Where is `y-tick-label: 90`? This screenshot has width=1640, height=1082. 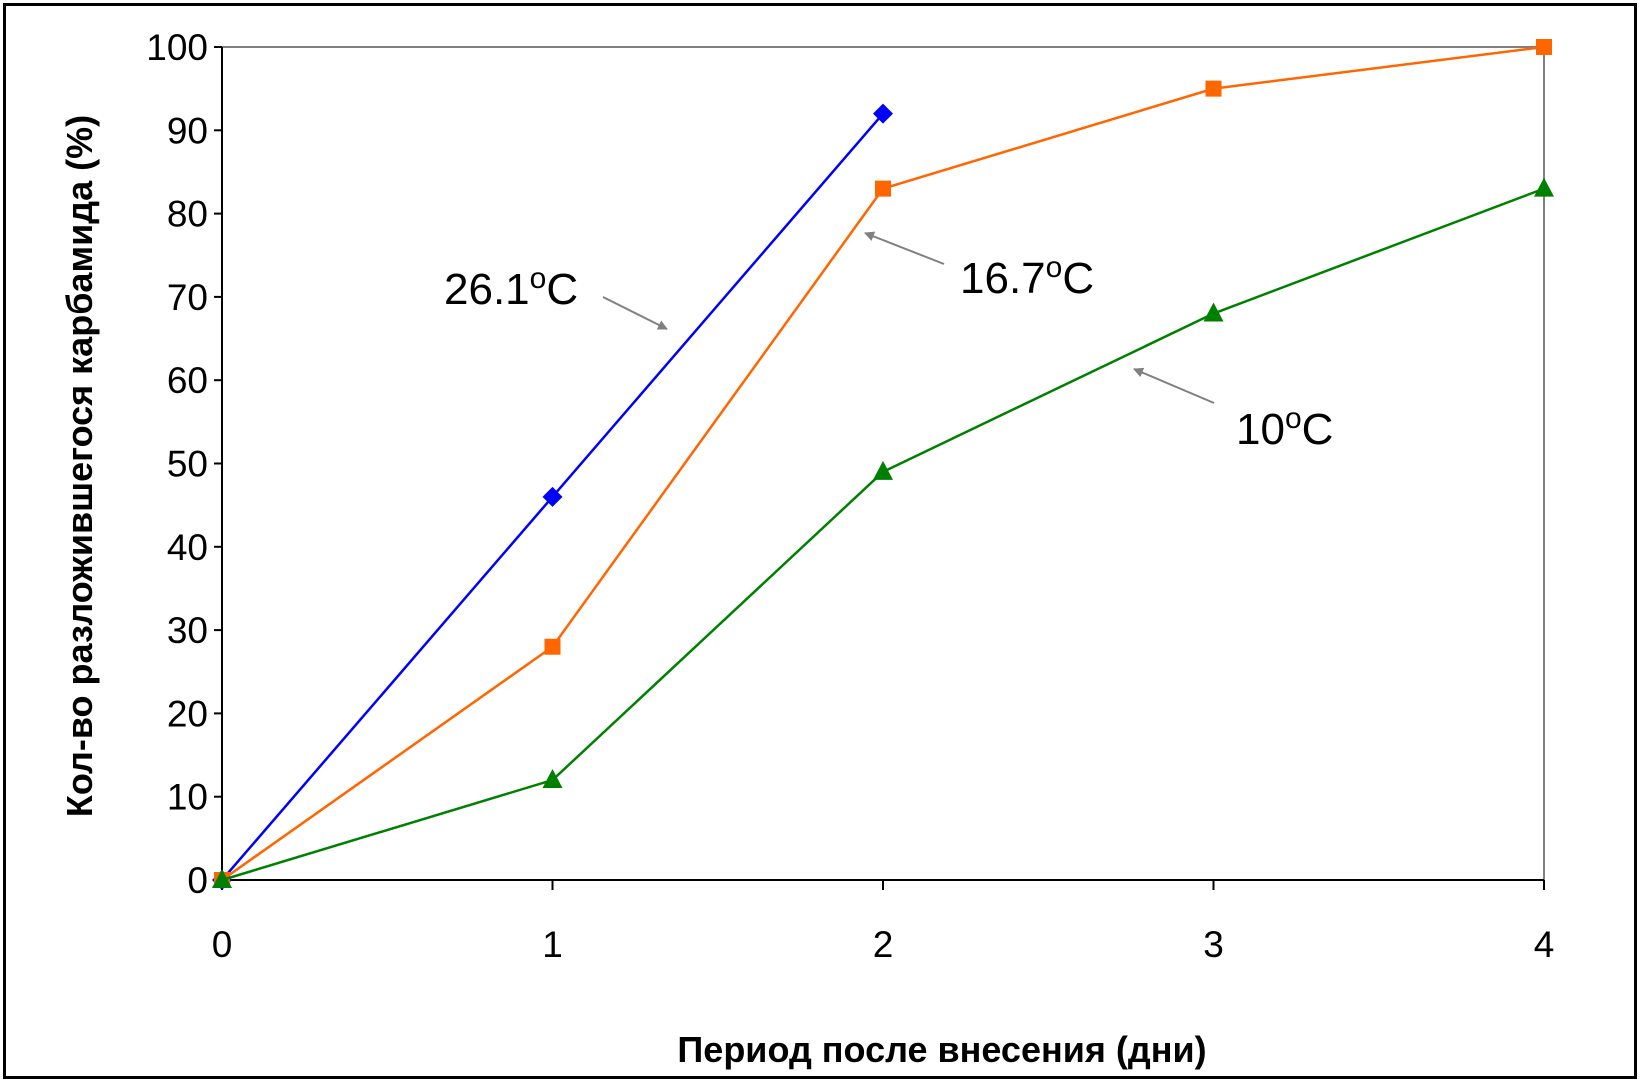
y-tick-label: 90 is located at coordinates (187, 130).